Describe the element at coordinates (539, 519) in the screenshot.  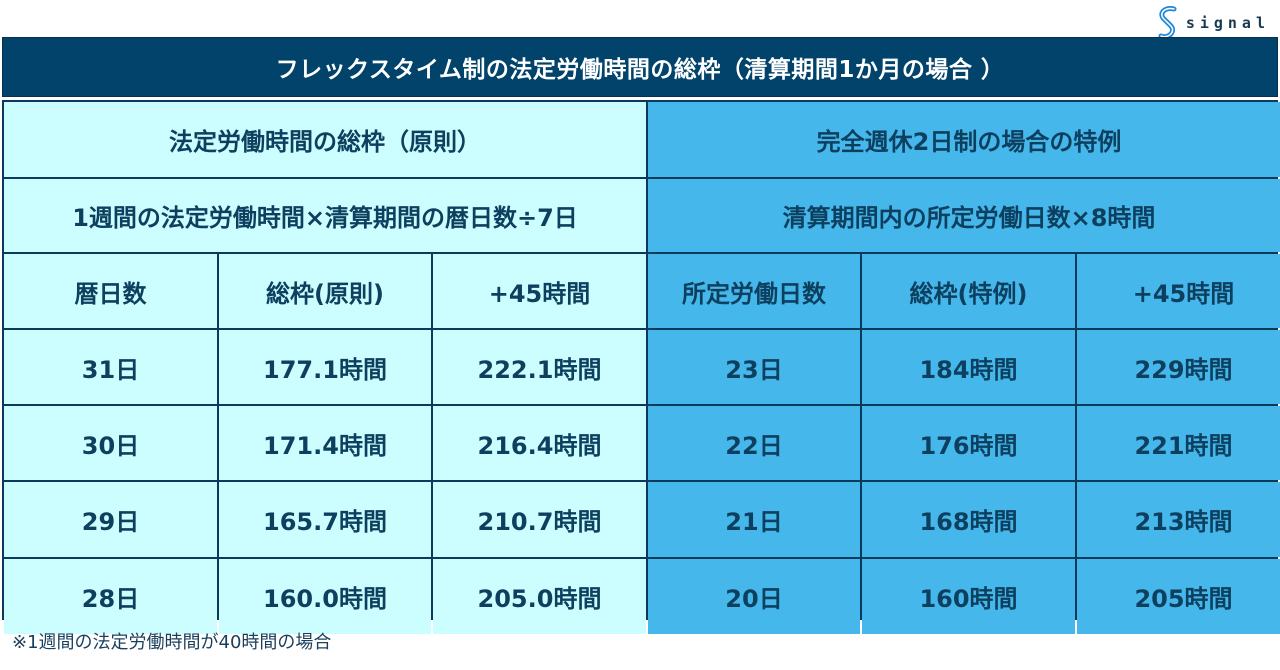
I see `table-cell: 210.7時間` at that location.